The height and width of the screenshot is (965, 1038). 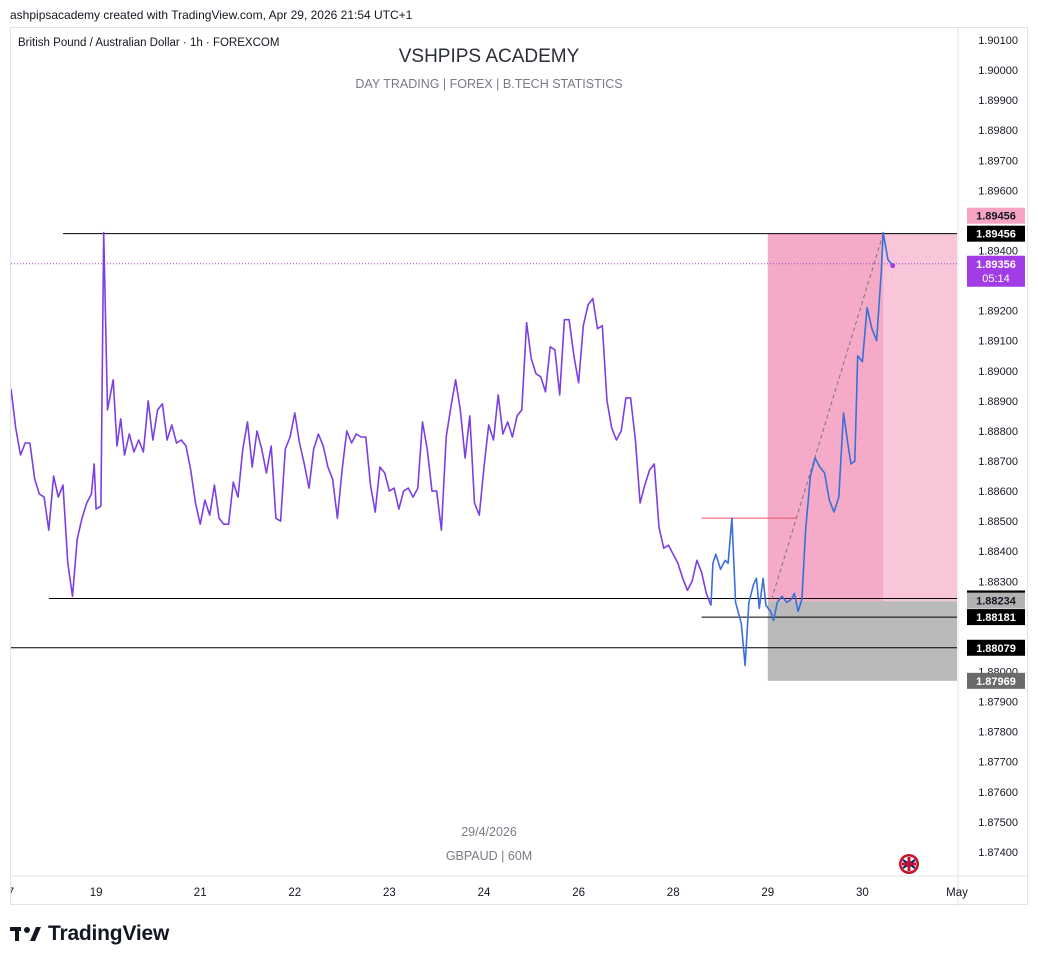 I want to click on target-zone-filled, so click(x=825, y=417).